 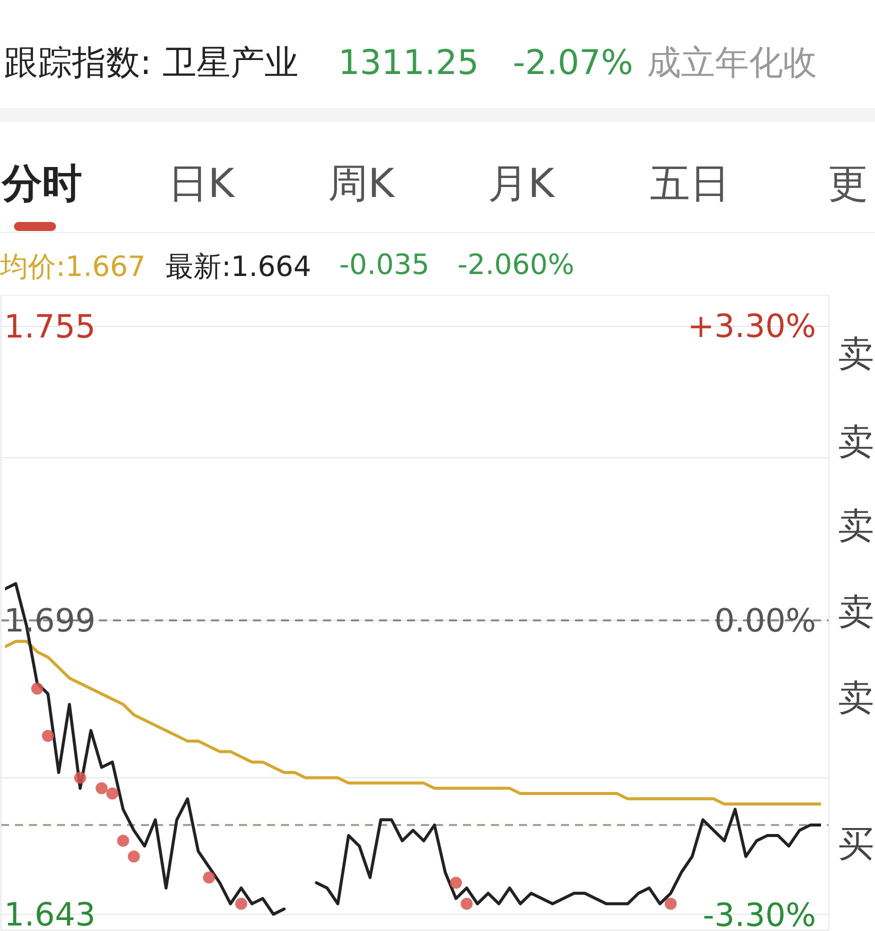 What do you see at coordinates (515, 265) in the screenshot?
I see `text: -2.060%` at bounding box center [515, 265].